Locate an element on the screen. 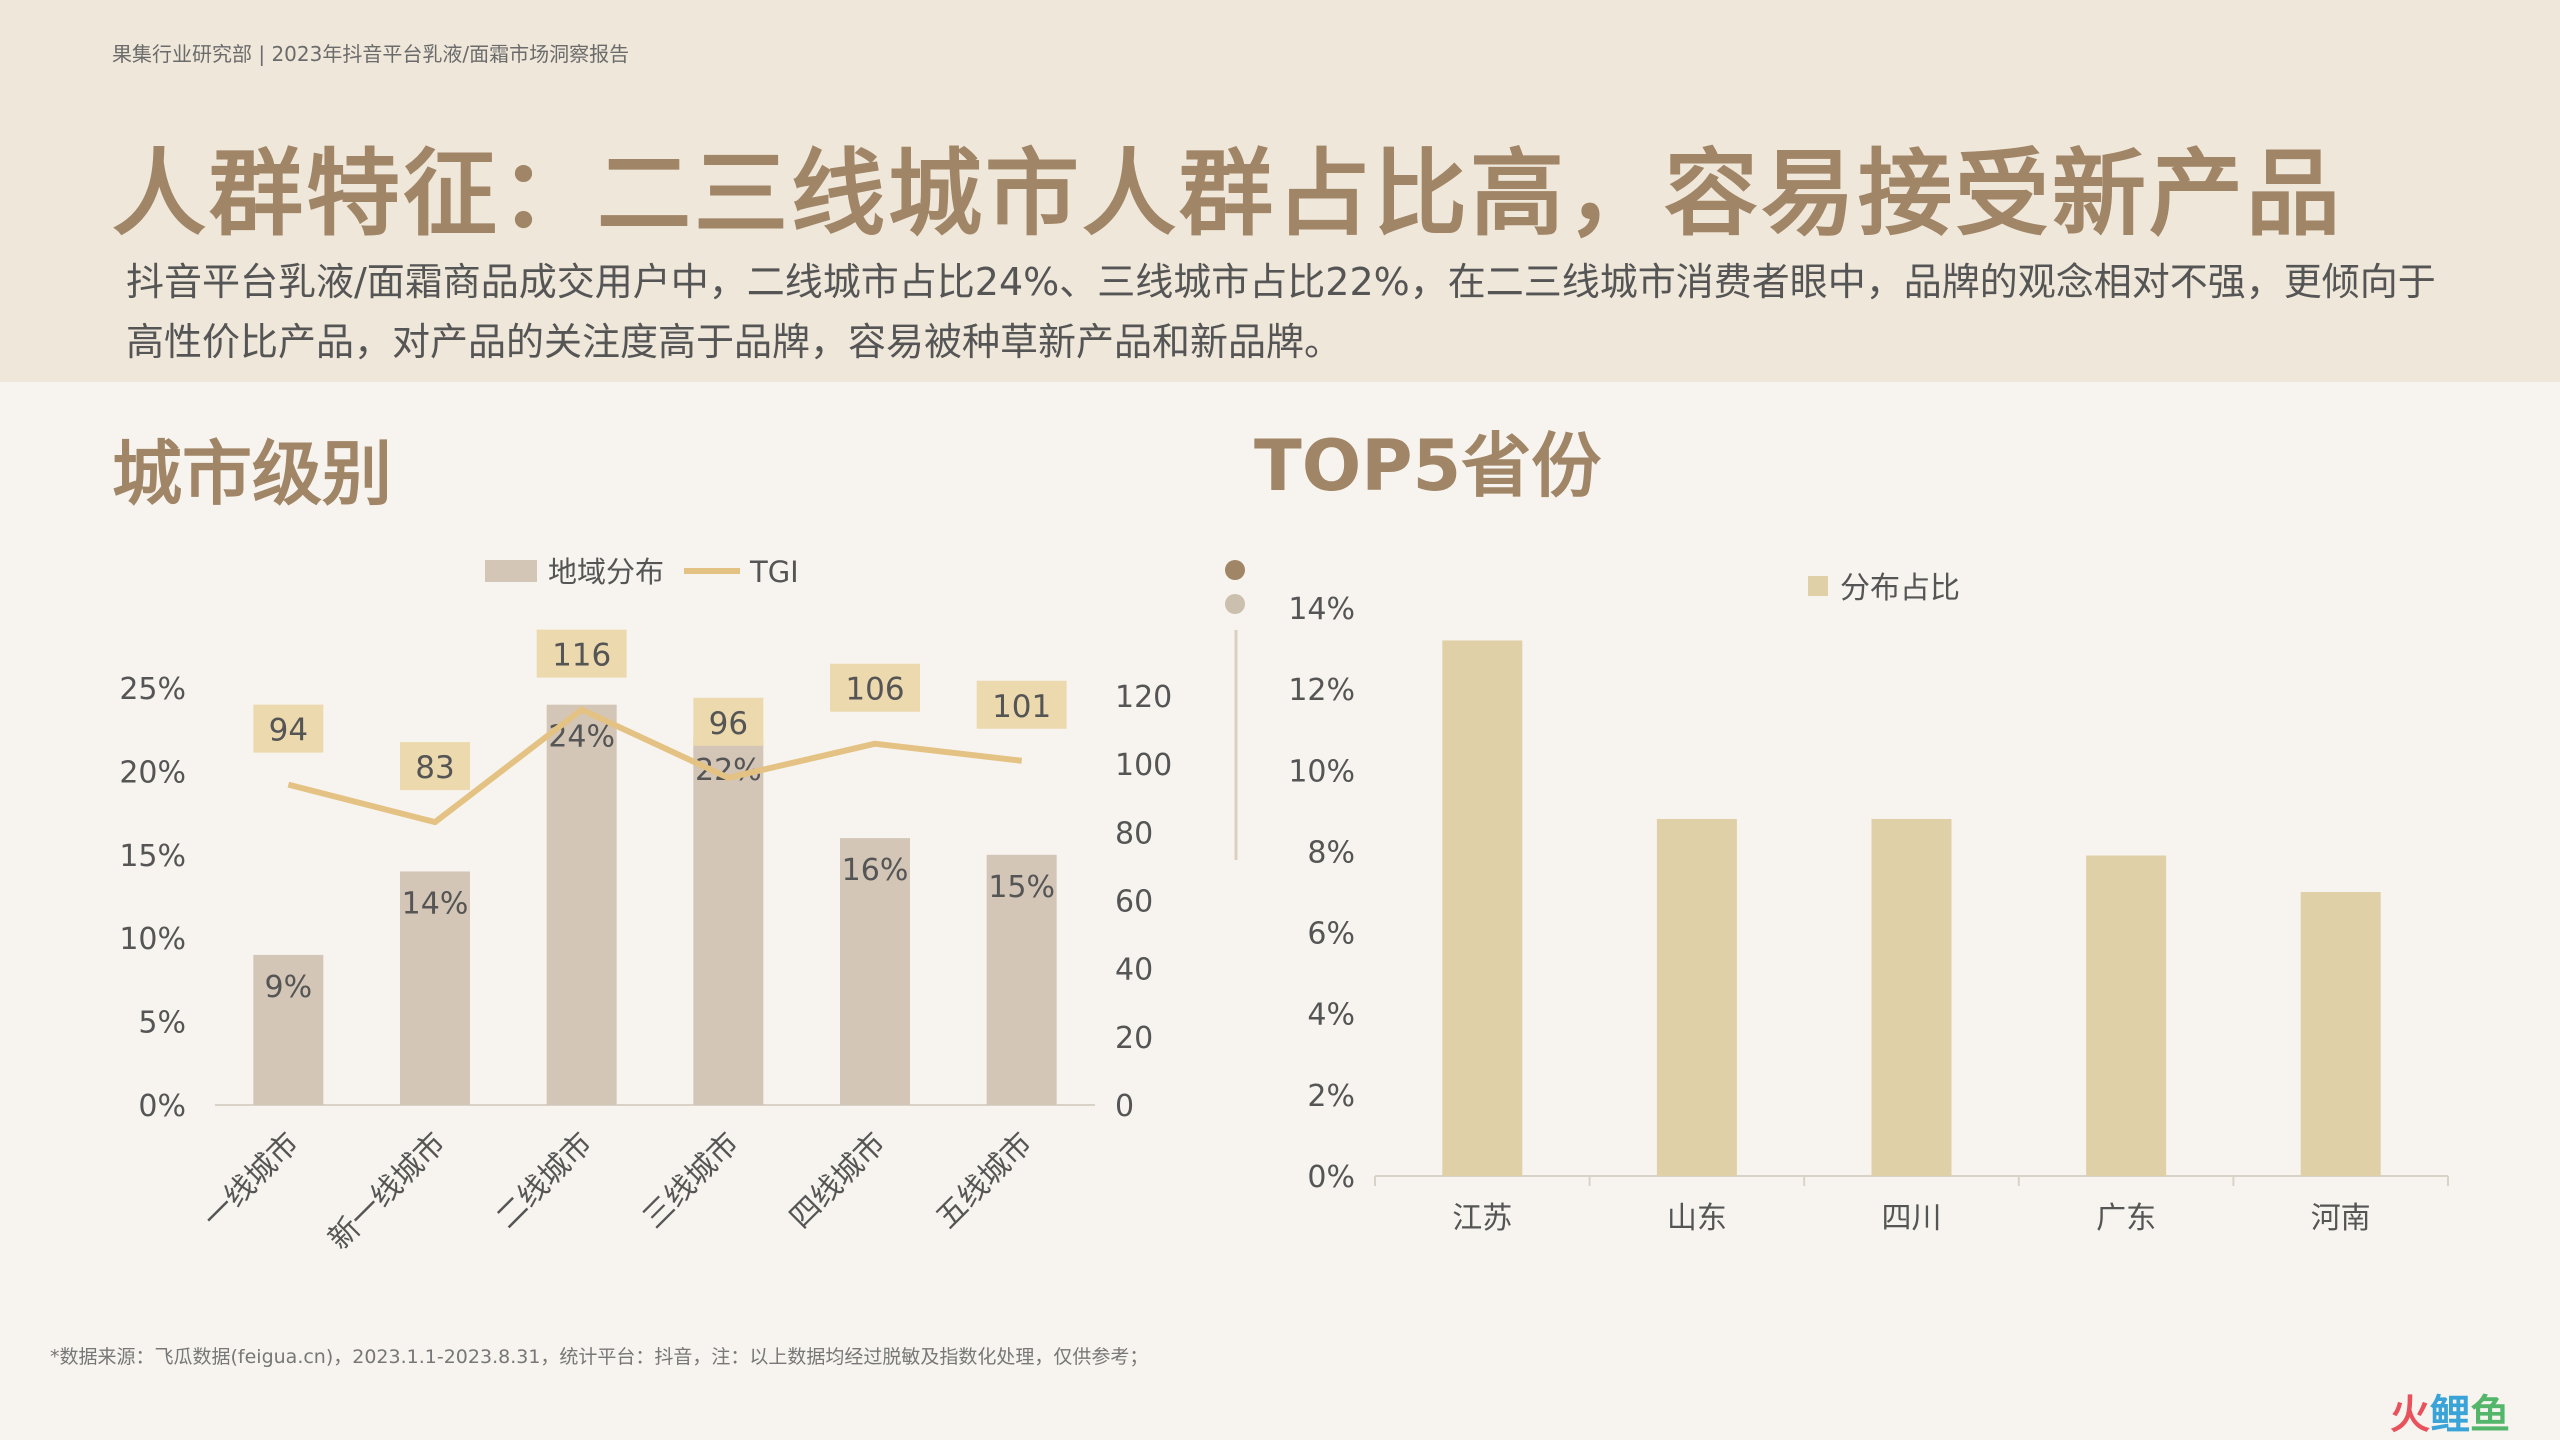  y-right-tick-label: 80 is located at coordinates (1134, 833).